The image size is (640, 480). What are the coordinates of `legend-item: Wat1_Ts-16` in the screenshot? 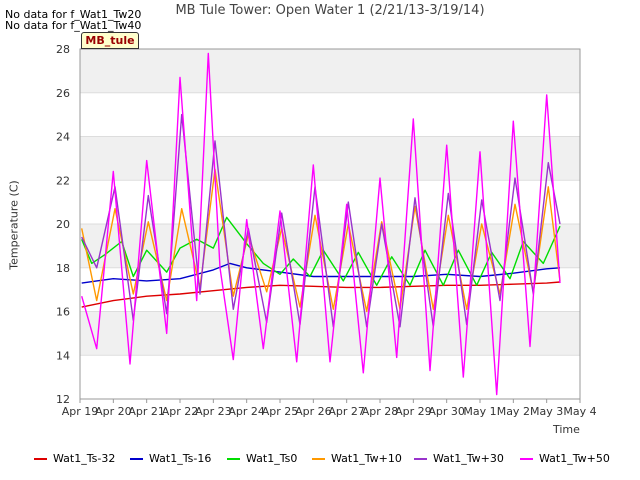 It's located at (170, 458).